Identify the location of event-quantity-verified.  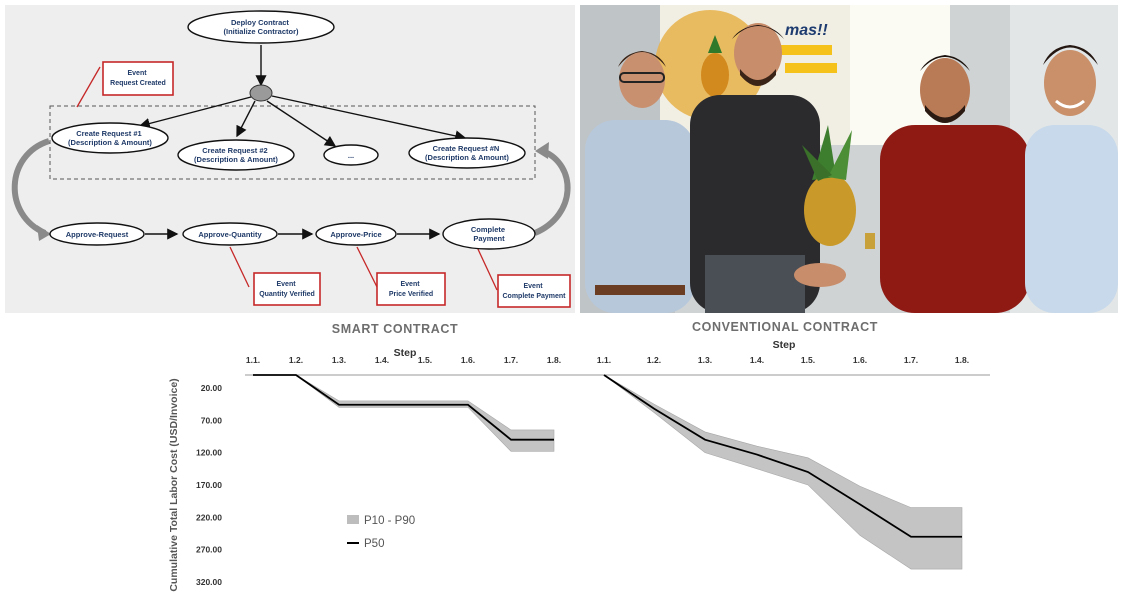
(287, 289).